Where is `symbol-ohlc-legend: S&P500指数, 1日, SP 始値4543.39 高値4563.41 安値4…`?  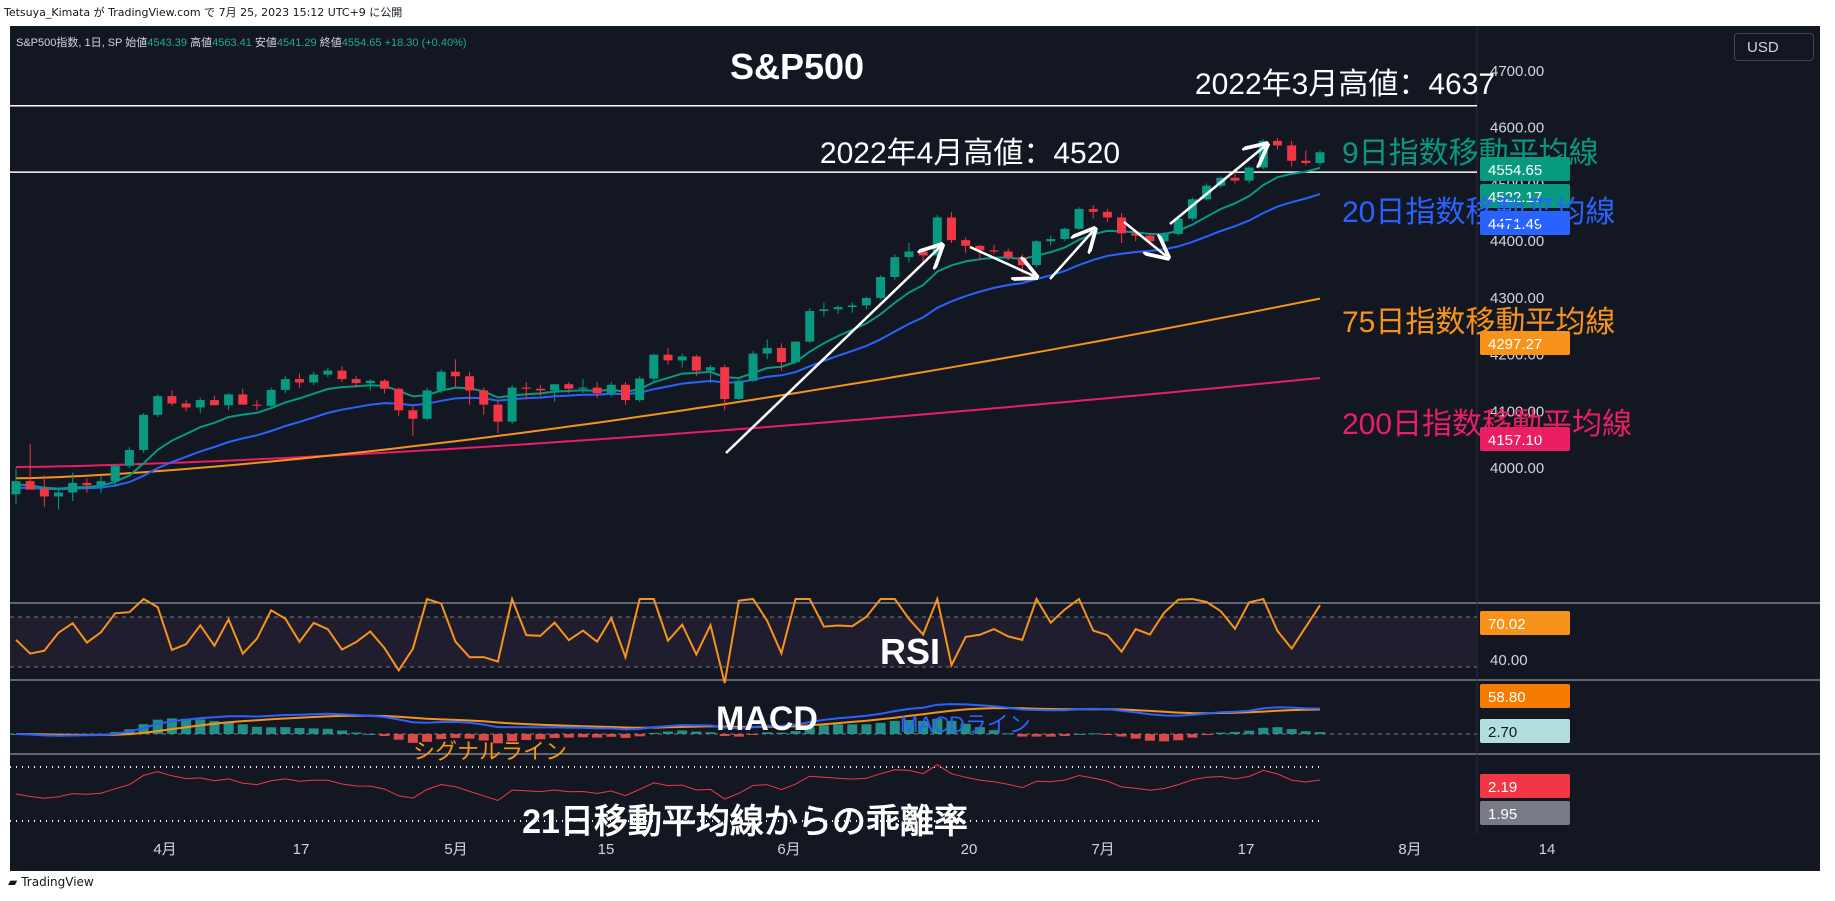
symbol-ohlc-legend: S&P500指数, 1日, SP 始値4543.39 高値4563.41 安値4… is located at coordinates (241, 43).